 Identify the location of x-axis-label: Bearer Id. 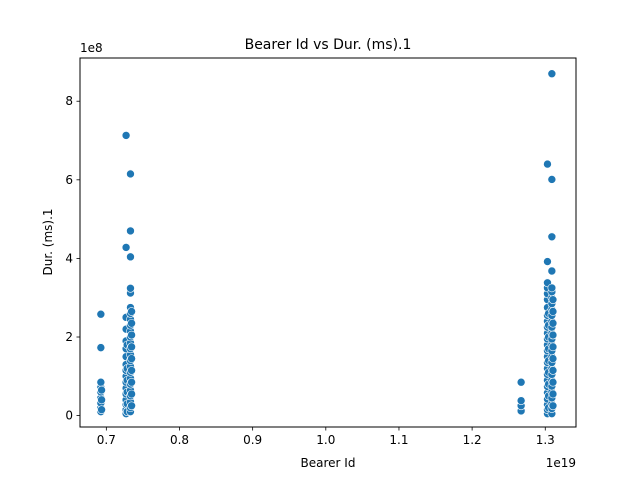
(328, 463).